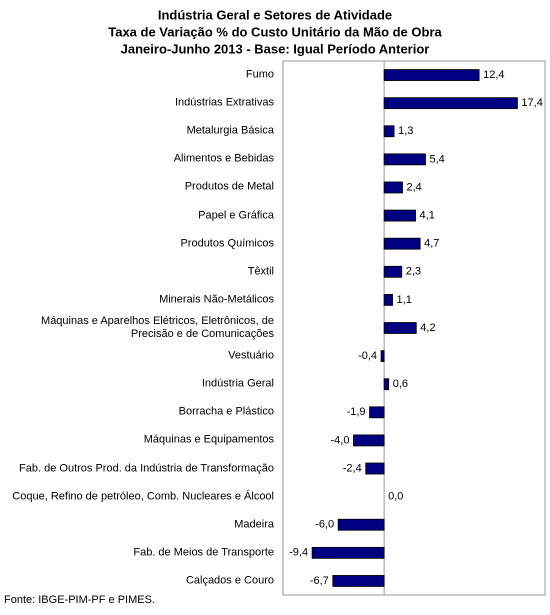  Describe the element at coordinates (237, 383) in the screenshot. I see `category-label: Indústria Geral` at that location.